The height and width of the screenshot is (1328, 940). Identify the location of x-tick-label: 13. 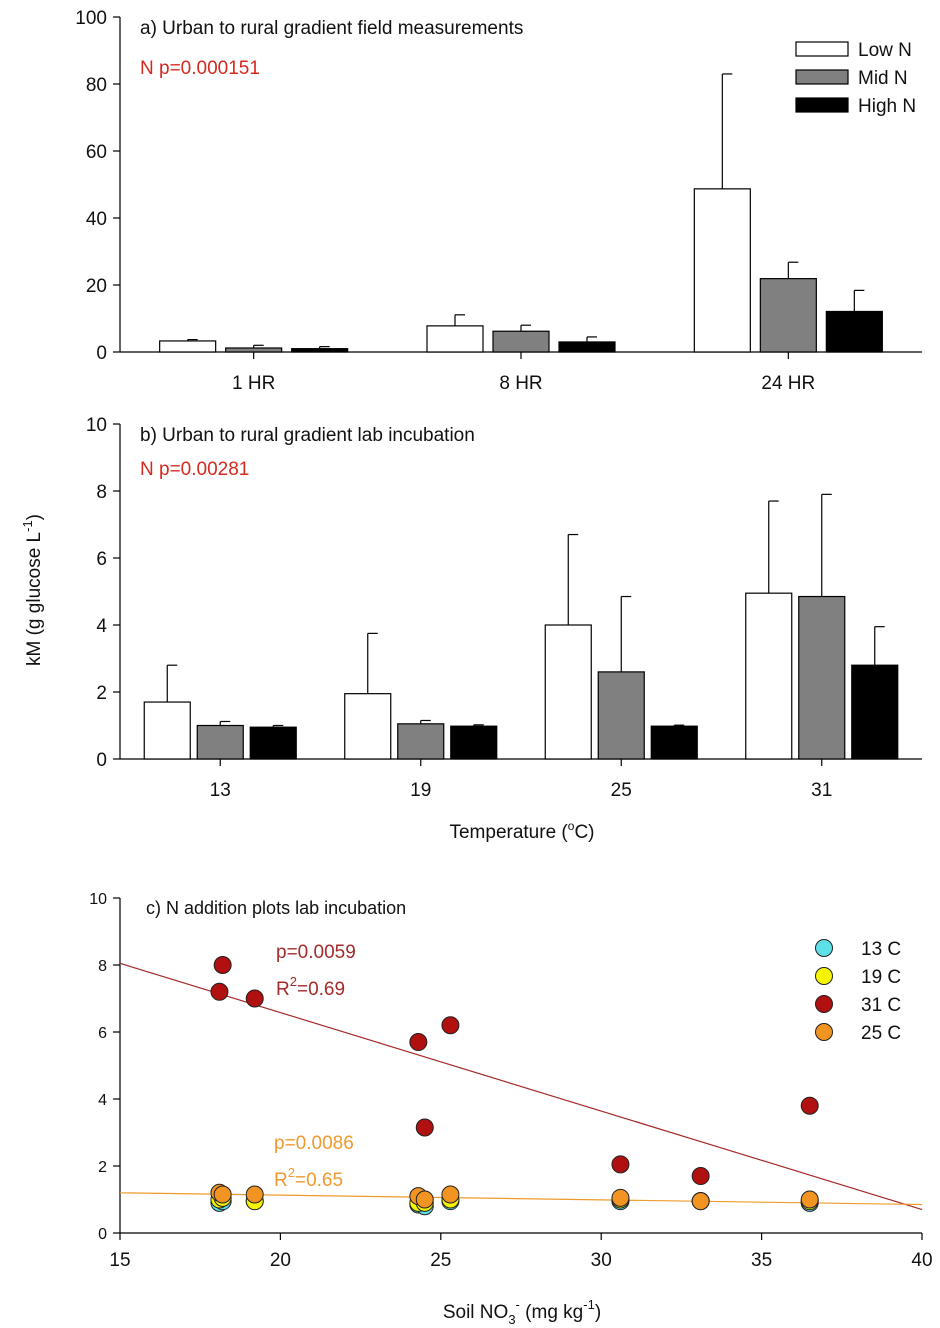
(220, 790).